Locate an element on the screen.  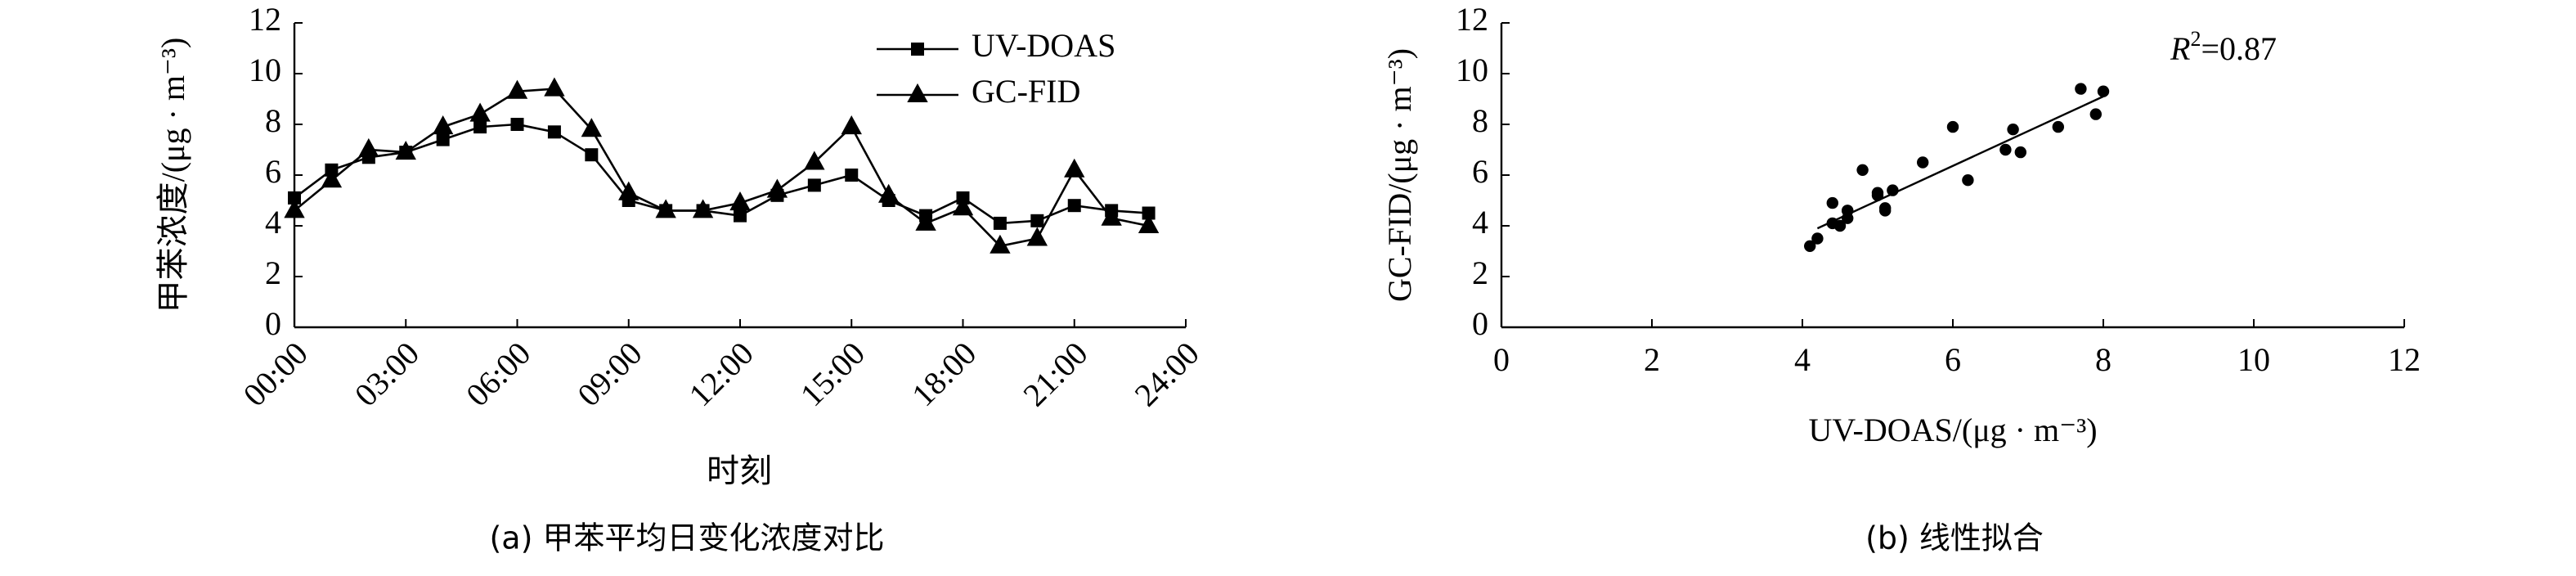
series-line is located at coordinates (721, 174).